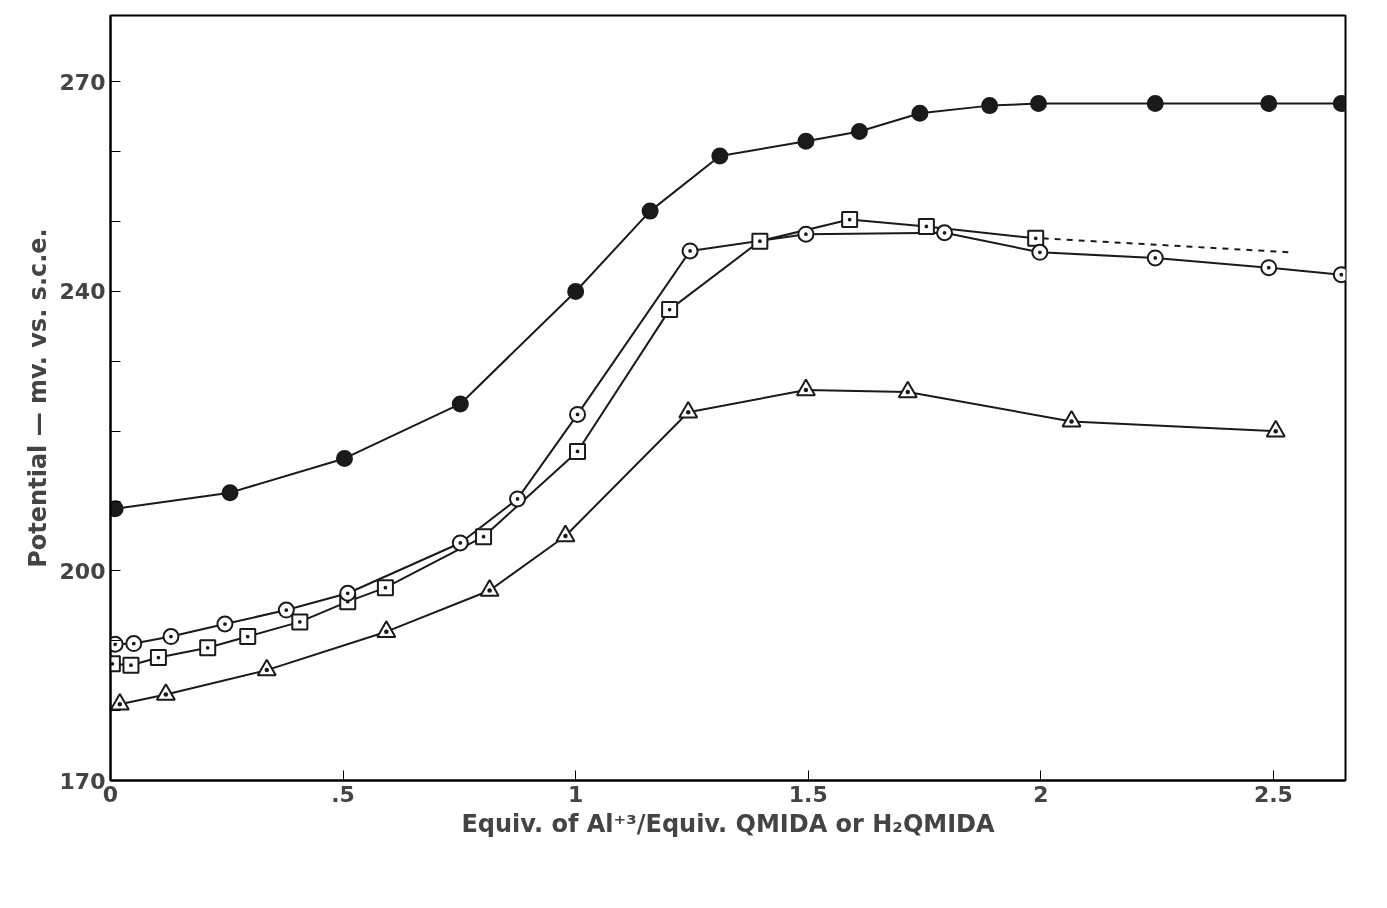  Describe the element at coordinates (1041, 794) in the screenshot. I see `x-tick-label: 2` at that location.